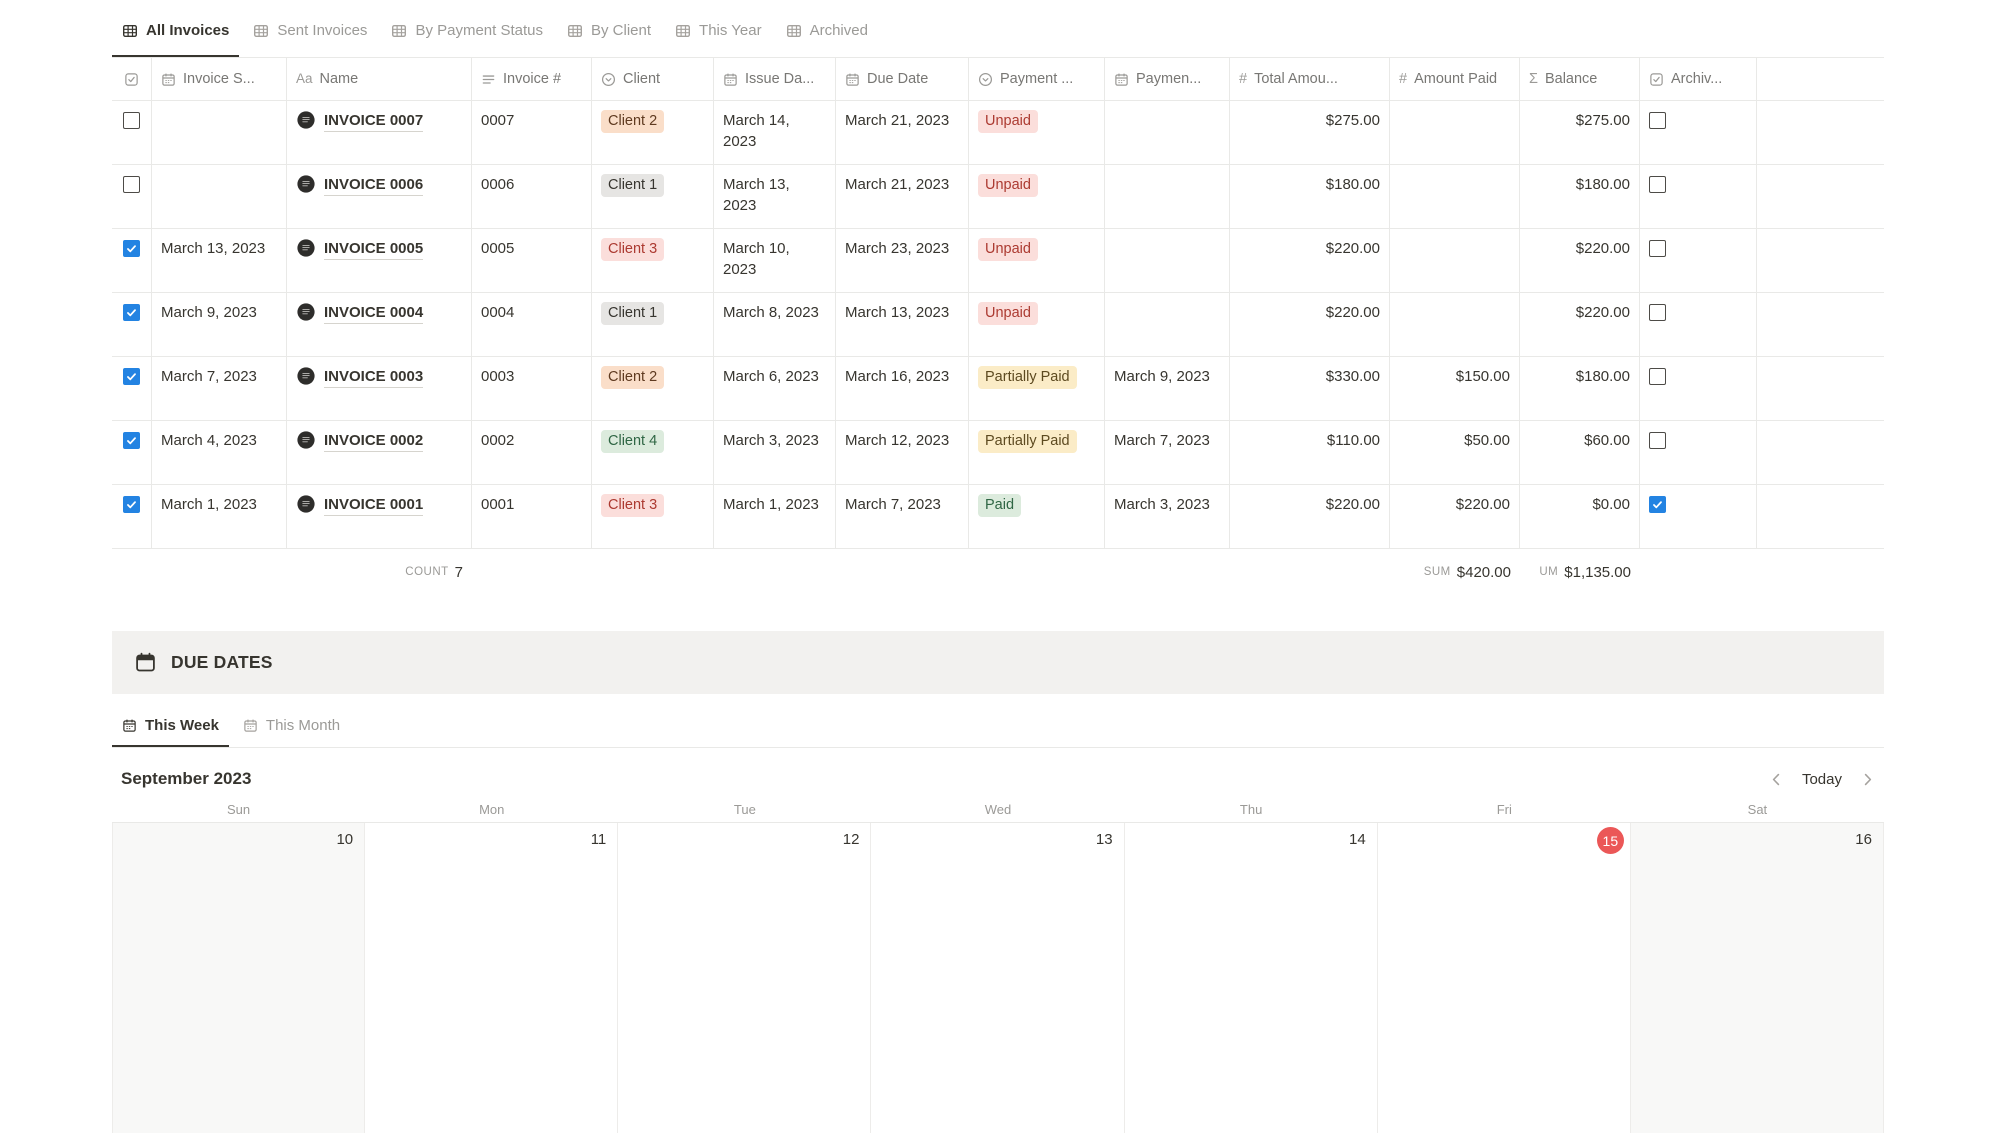 This screenshot has width=1999, height=1133. What do you see at coordinates (775, 132) in the screenshot?
I see `cell-issue-date: March 14, 2023` at bounding box center [775, 132].